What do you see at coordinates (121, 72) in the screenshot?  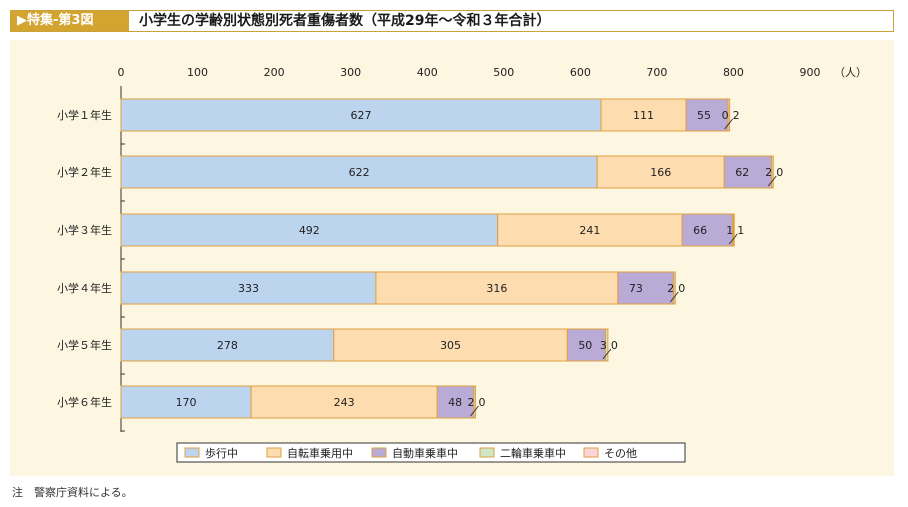 I see `x-tick-label: 0` at bounding box center [121, 72].